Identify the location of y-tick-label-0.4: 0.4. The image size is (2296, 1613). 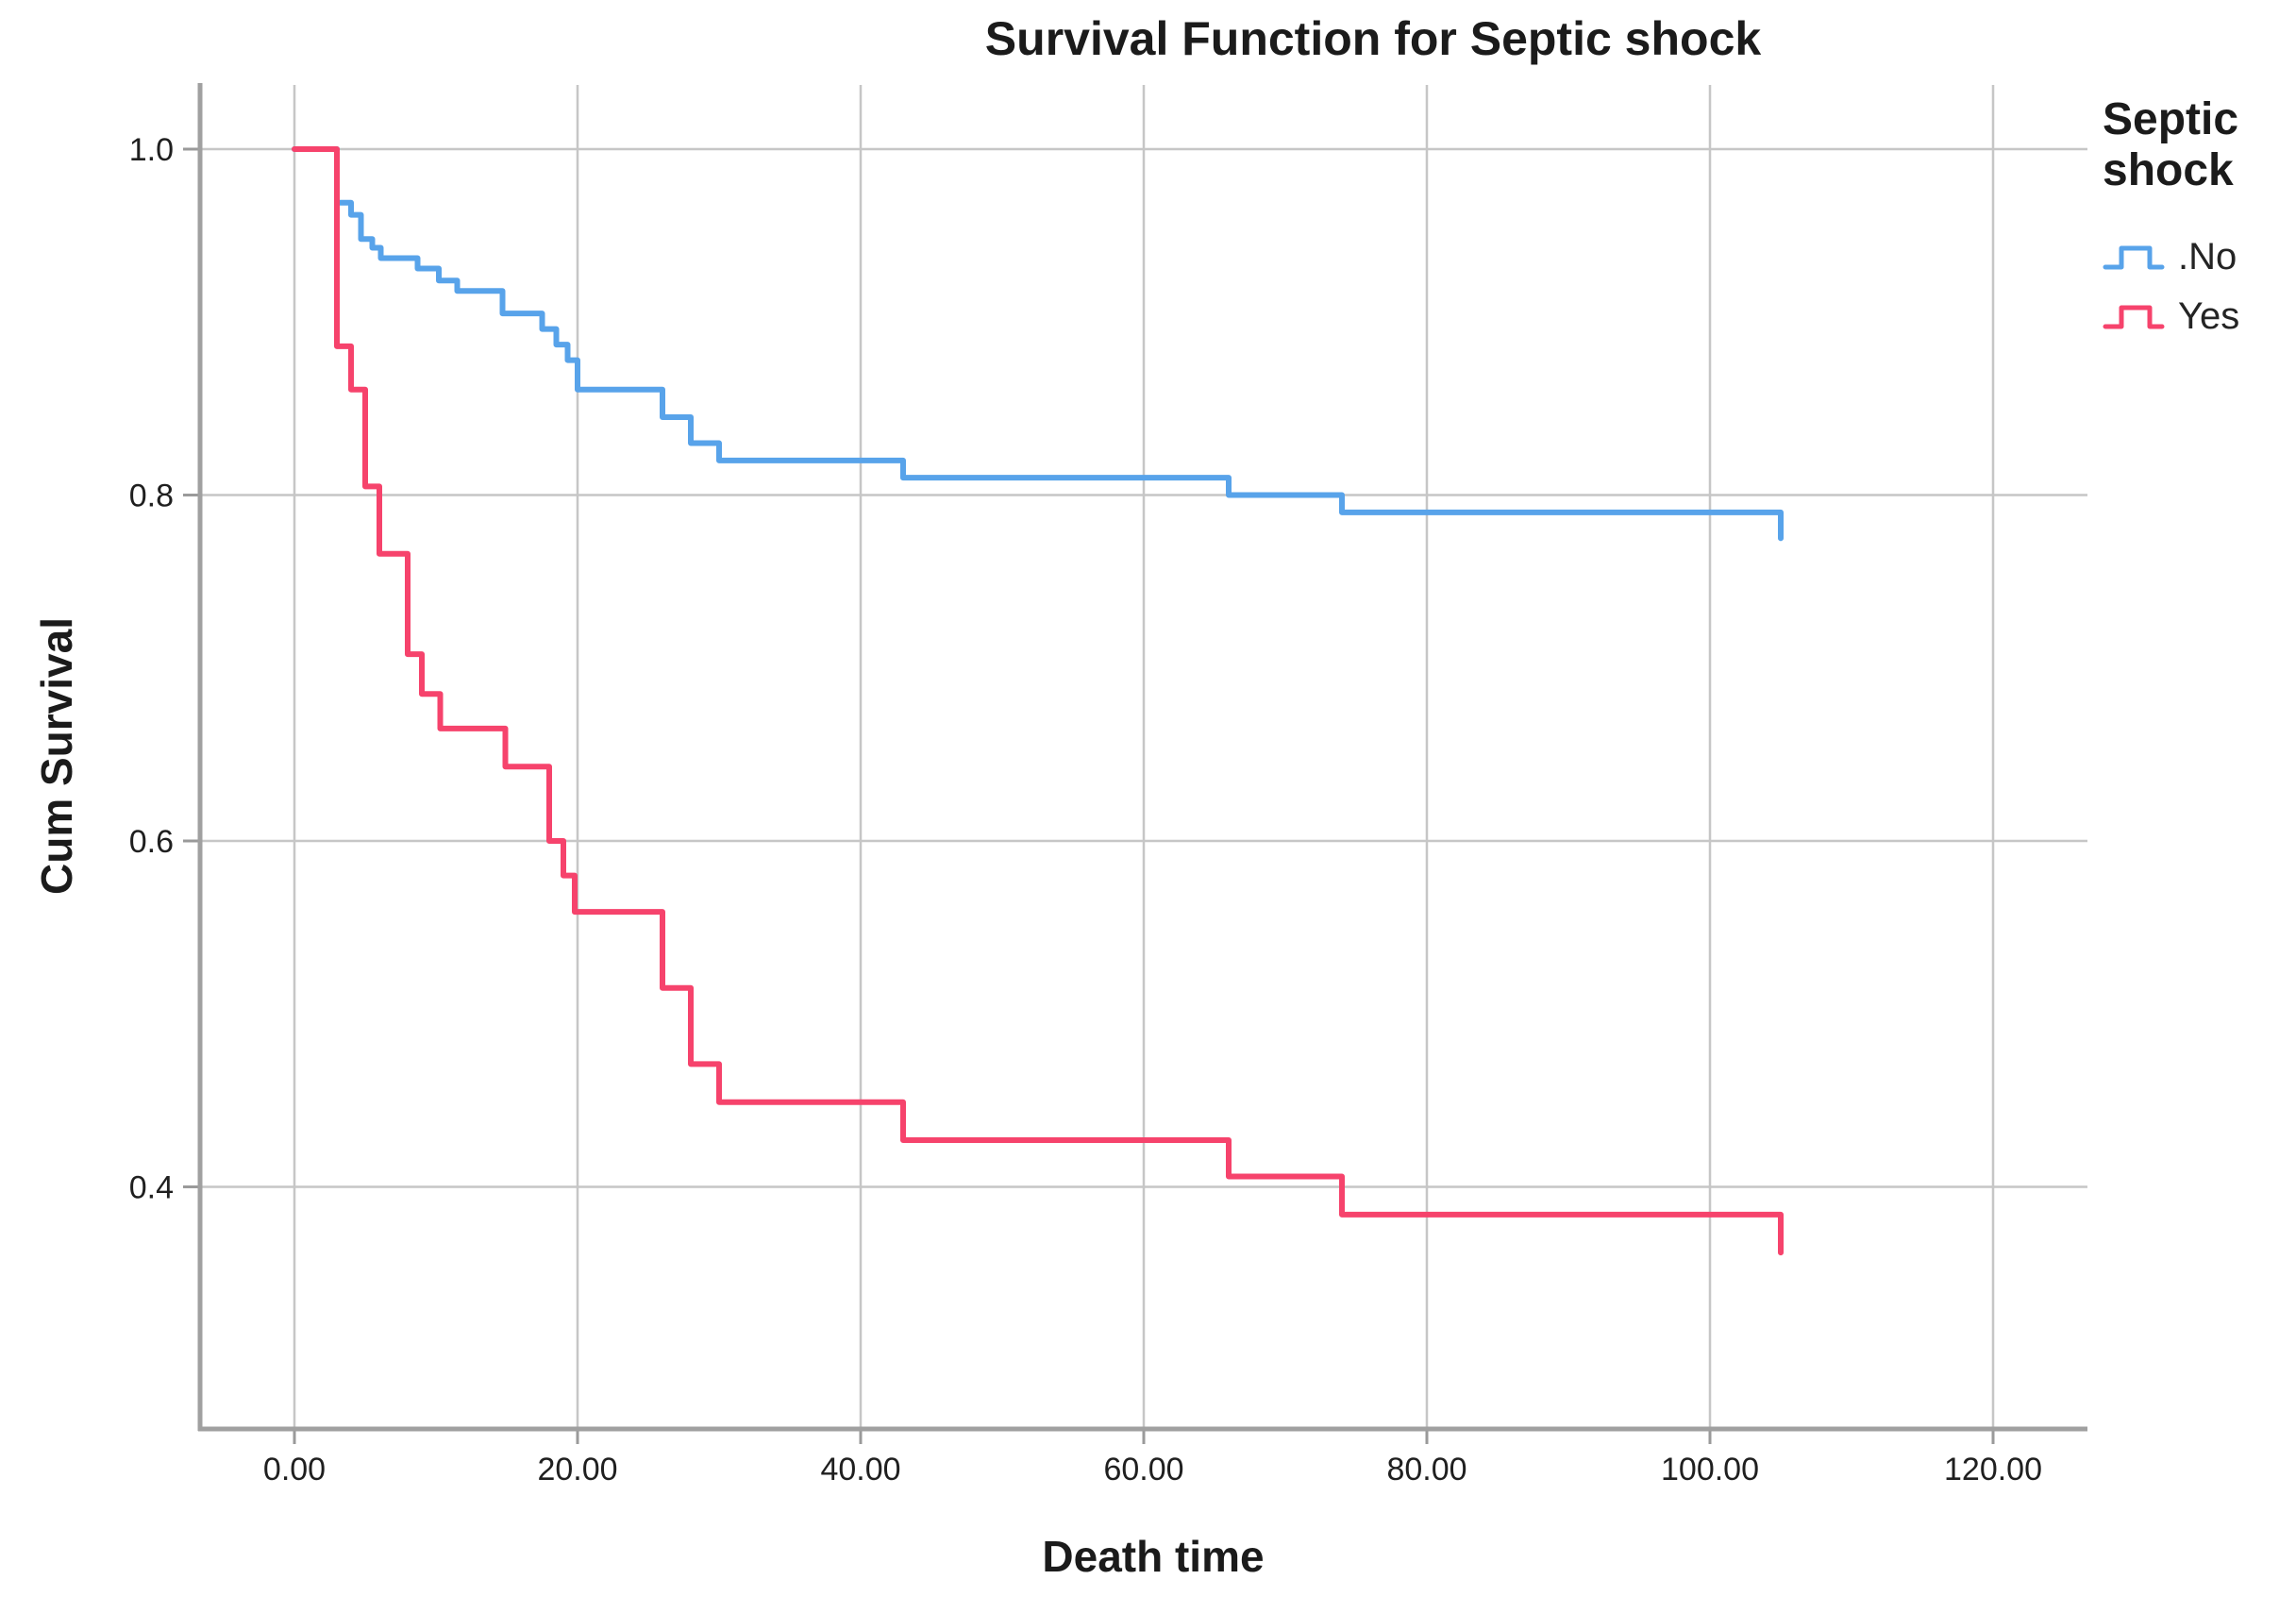
(151, 1188).